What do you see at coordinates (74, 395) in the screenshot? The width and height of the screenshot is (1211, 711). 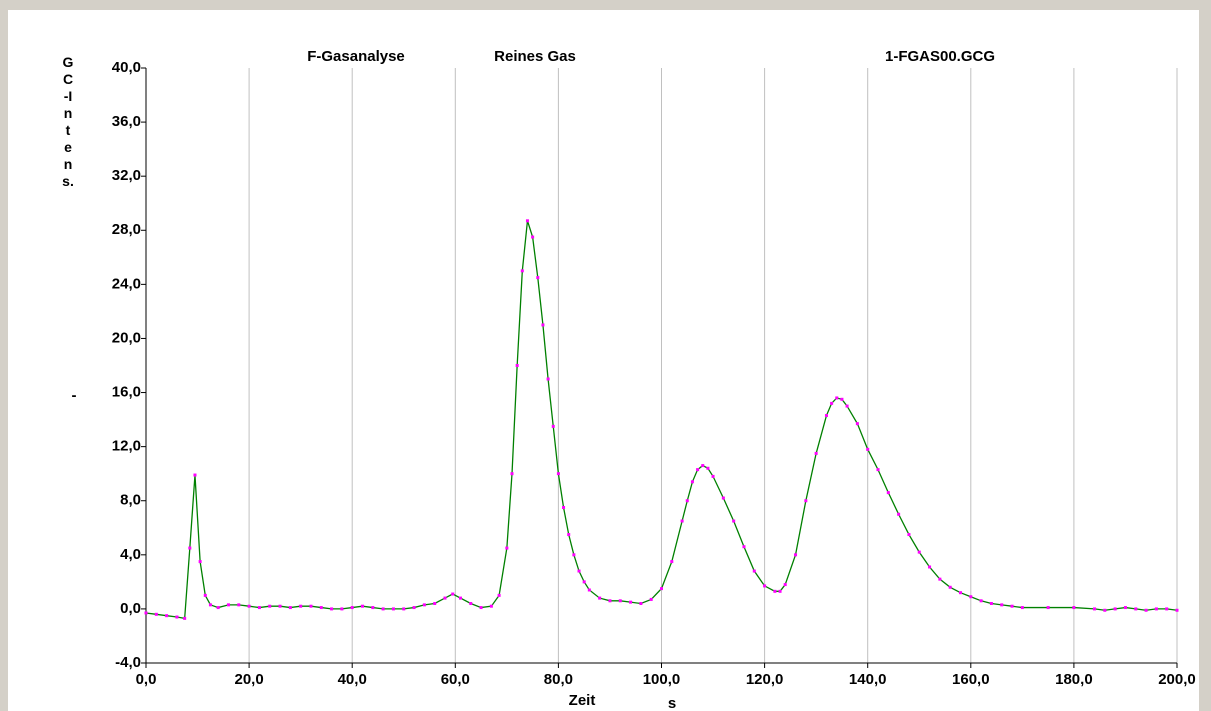 I see `y-unit: -` at bounding box center [74, 395].